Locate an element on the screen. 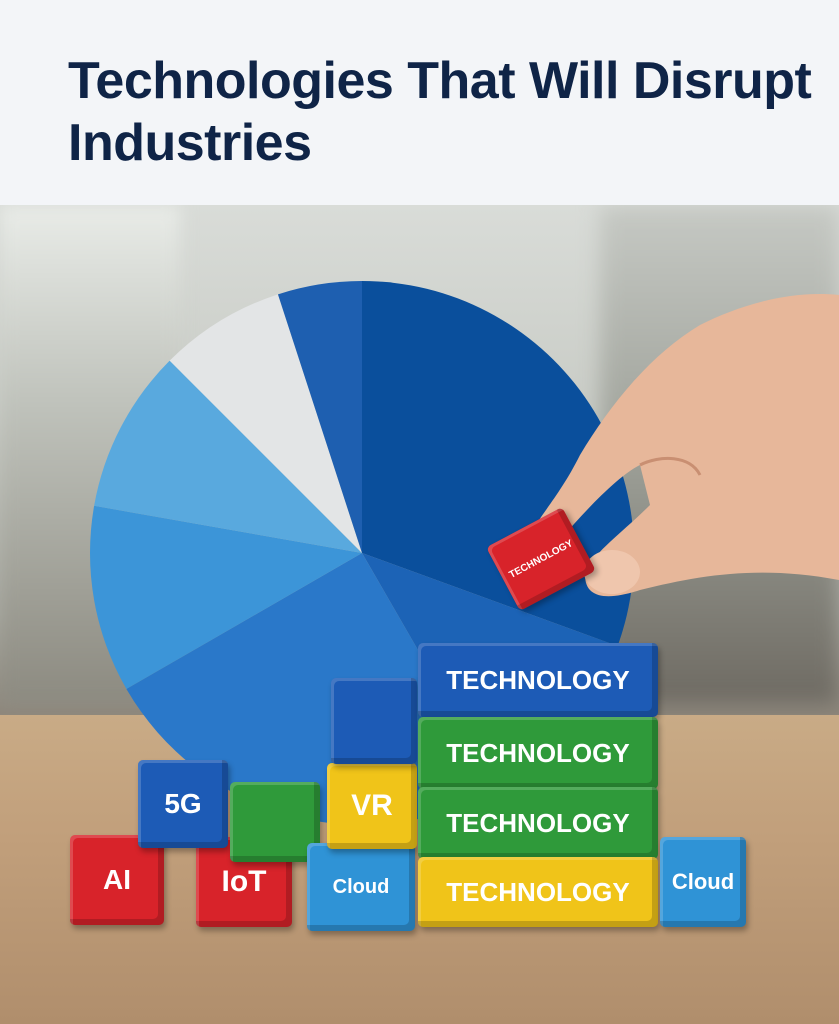 The width and height of the screenshot is (839, 1024). block-5g: 5G is located at coordinates (183, 804).